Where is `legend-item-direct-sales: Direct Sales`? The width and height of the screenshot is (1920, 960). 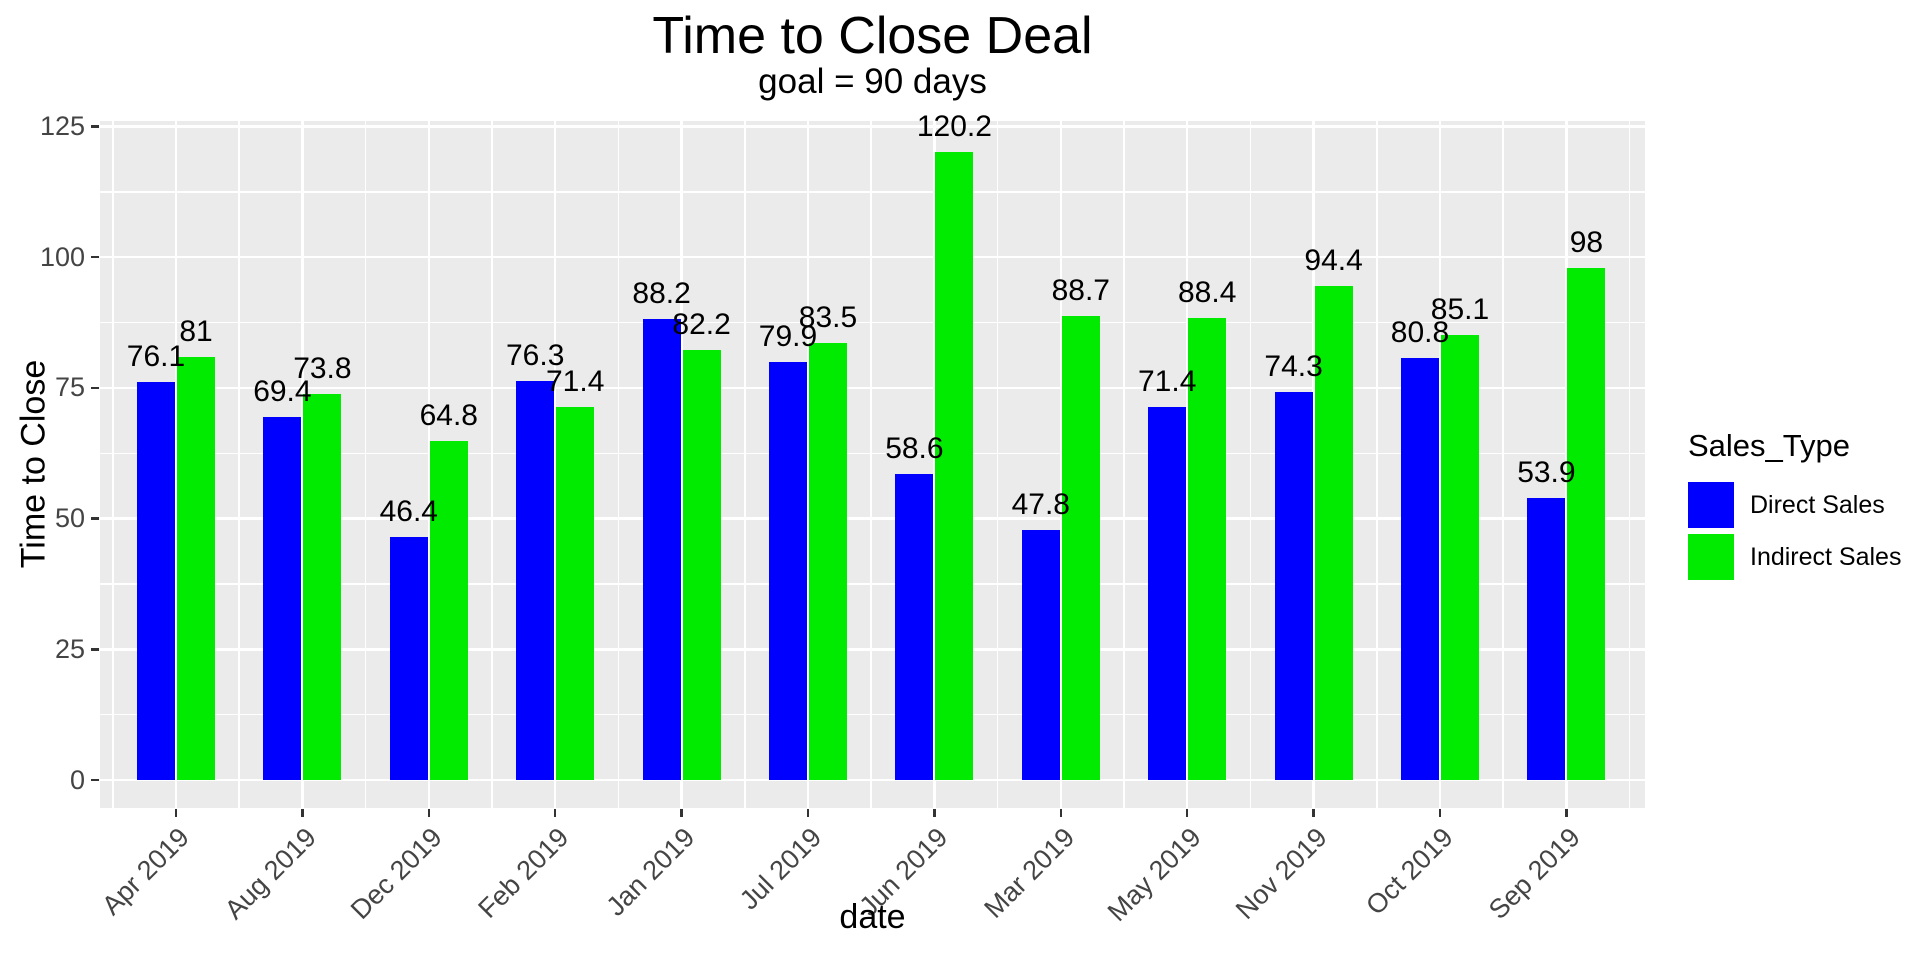
legend-item-direct-sales: Direct Sales is located at coordinates (1794, 505).